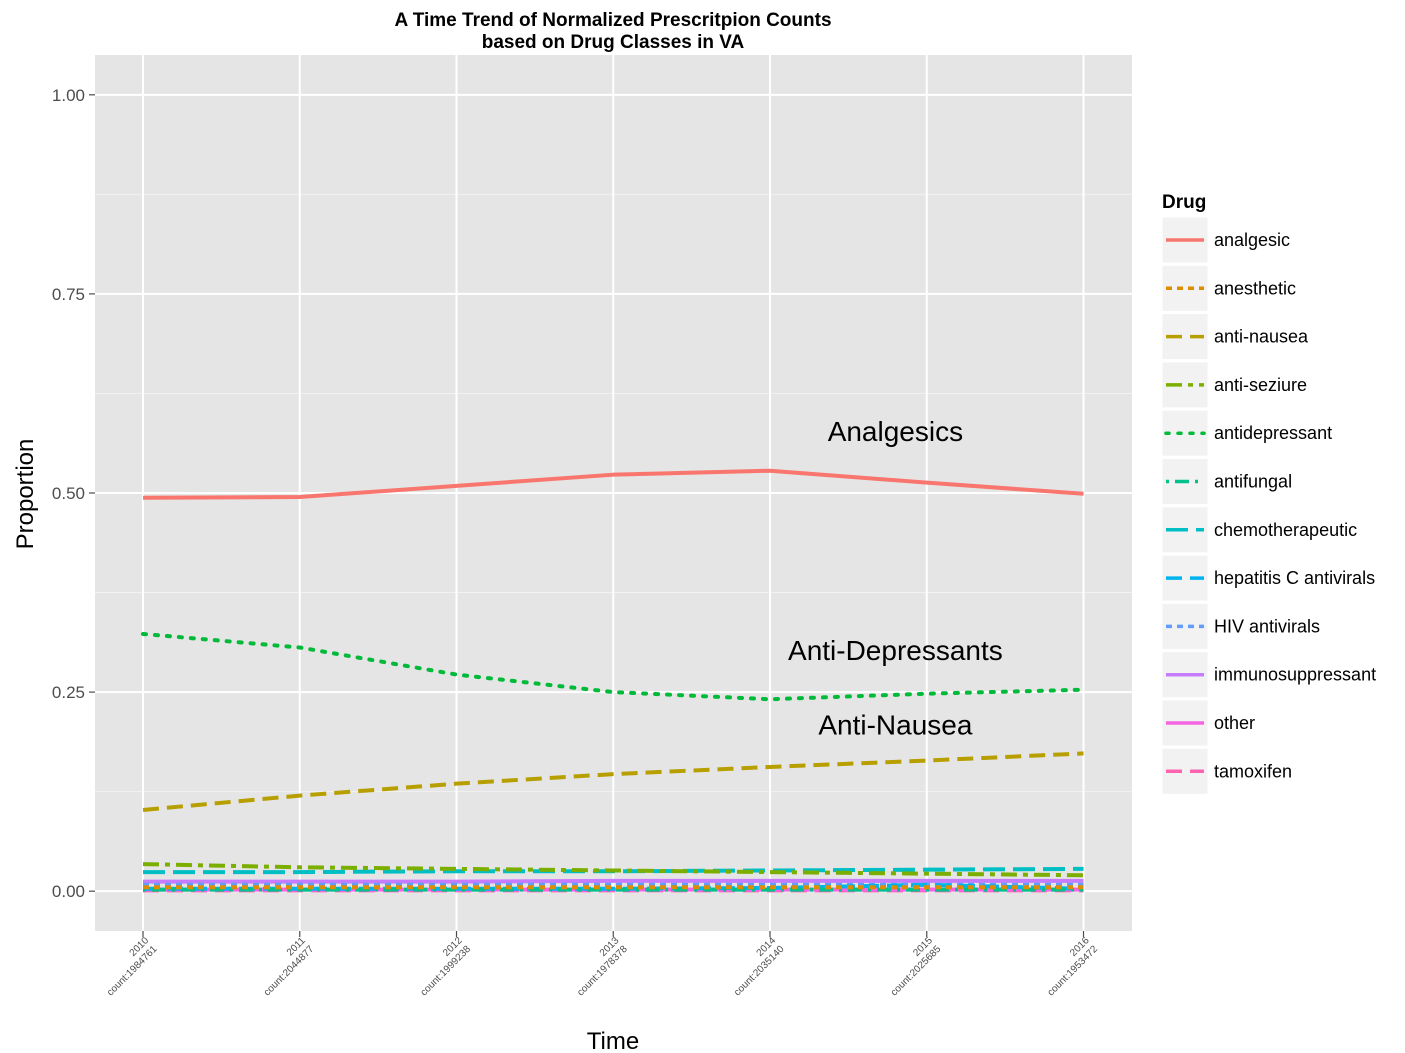 The width and height of the screenshot is (1405, 1053). What do you see at coordinates (1208, 723) in the screenshot?
I see `legend-item-other: other` at bounding box center [1208, 723].